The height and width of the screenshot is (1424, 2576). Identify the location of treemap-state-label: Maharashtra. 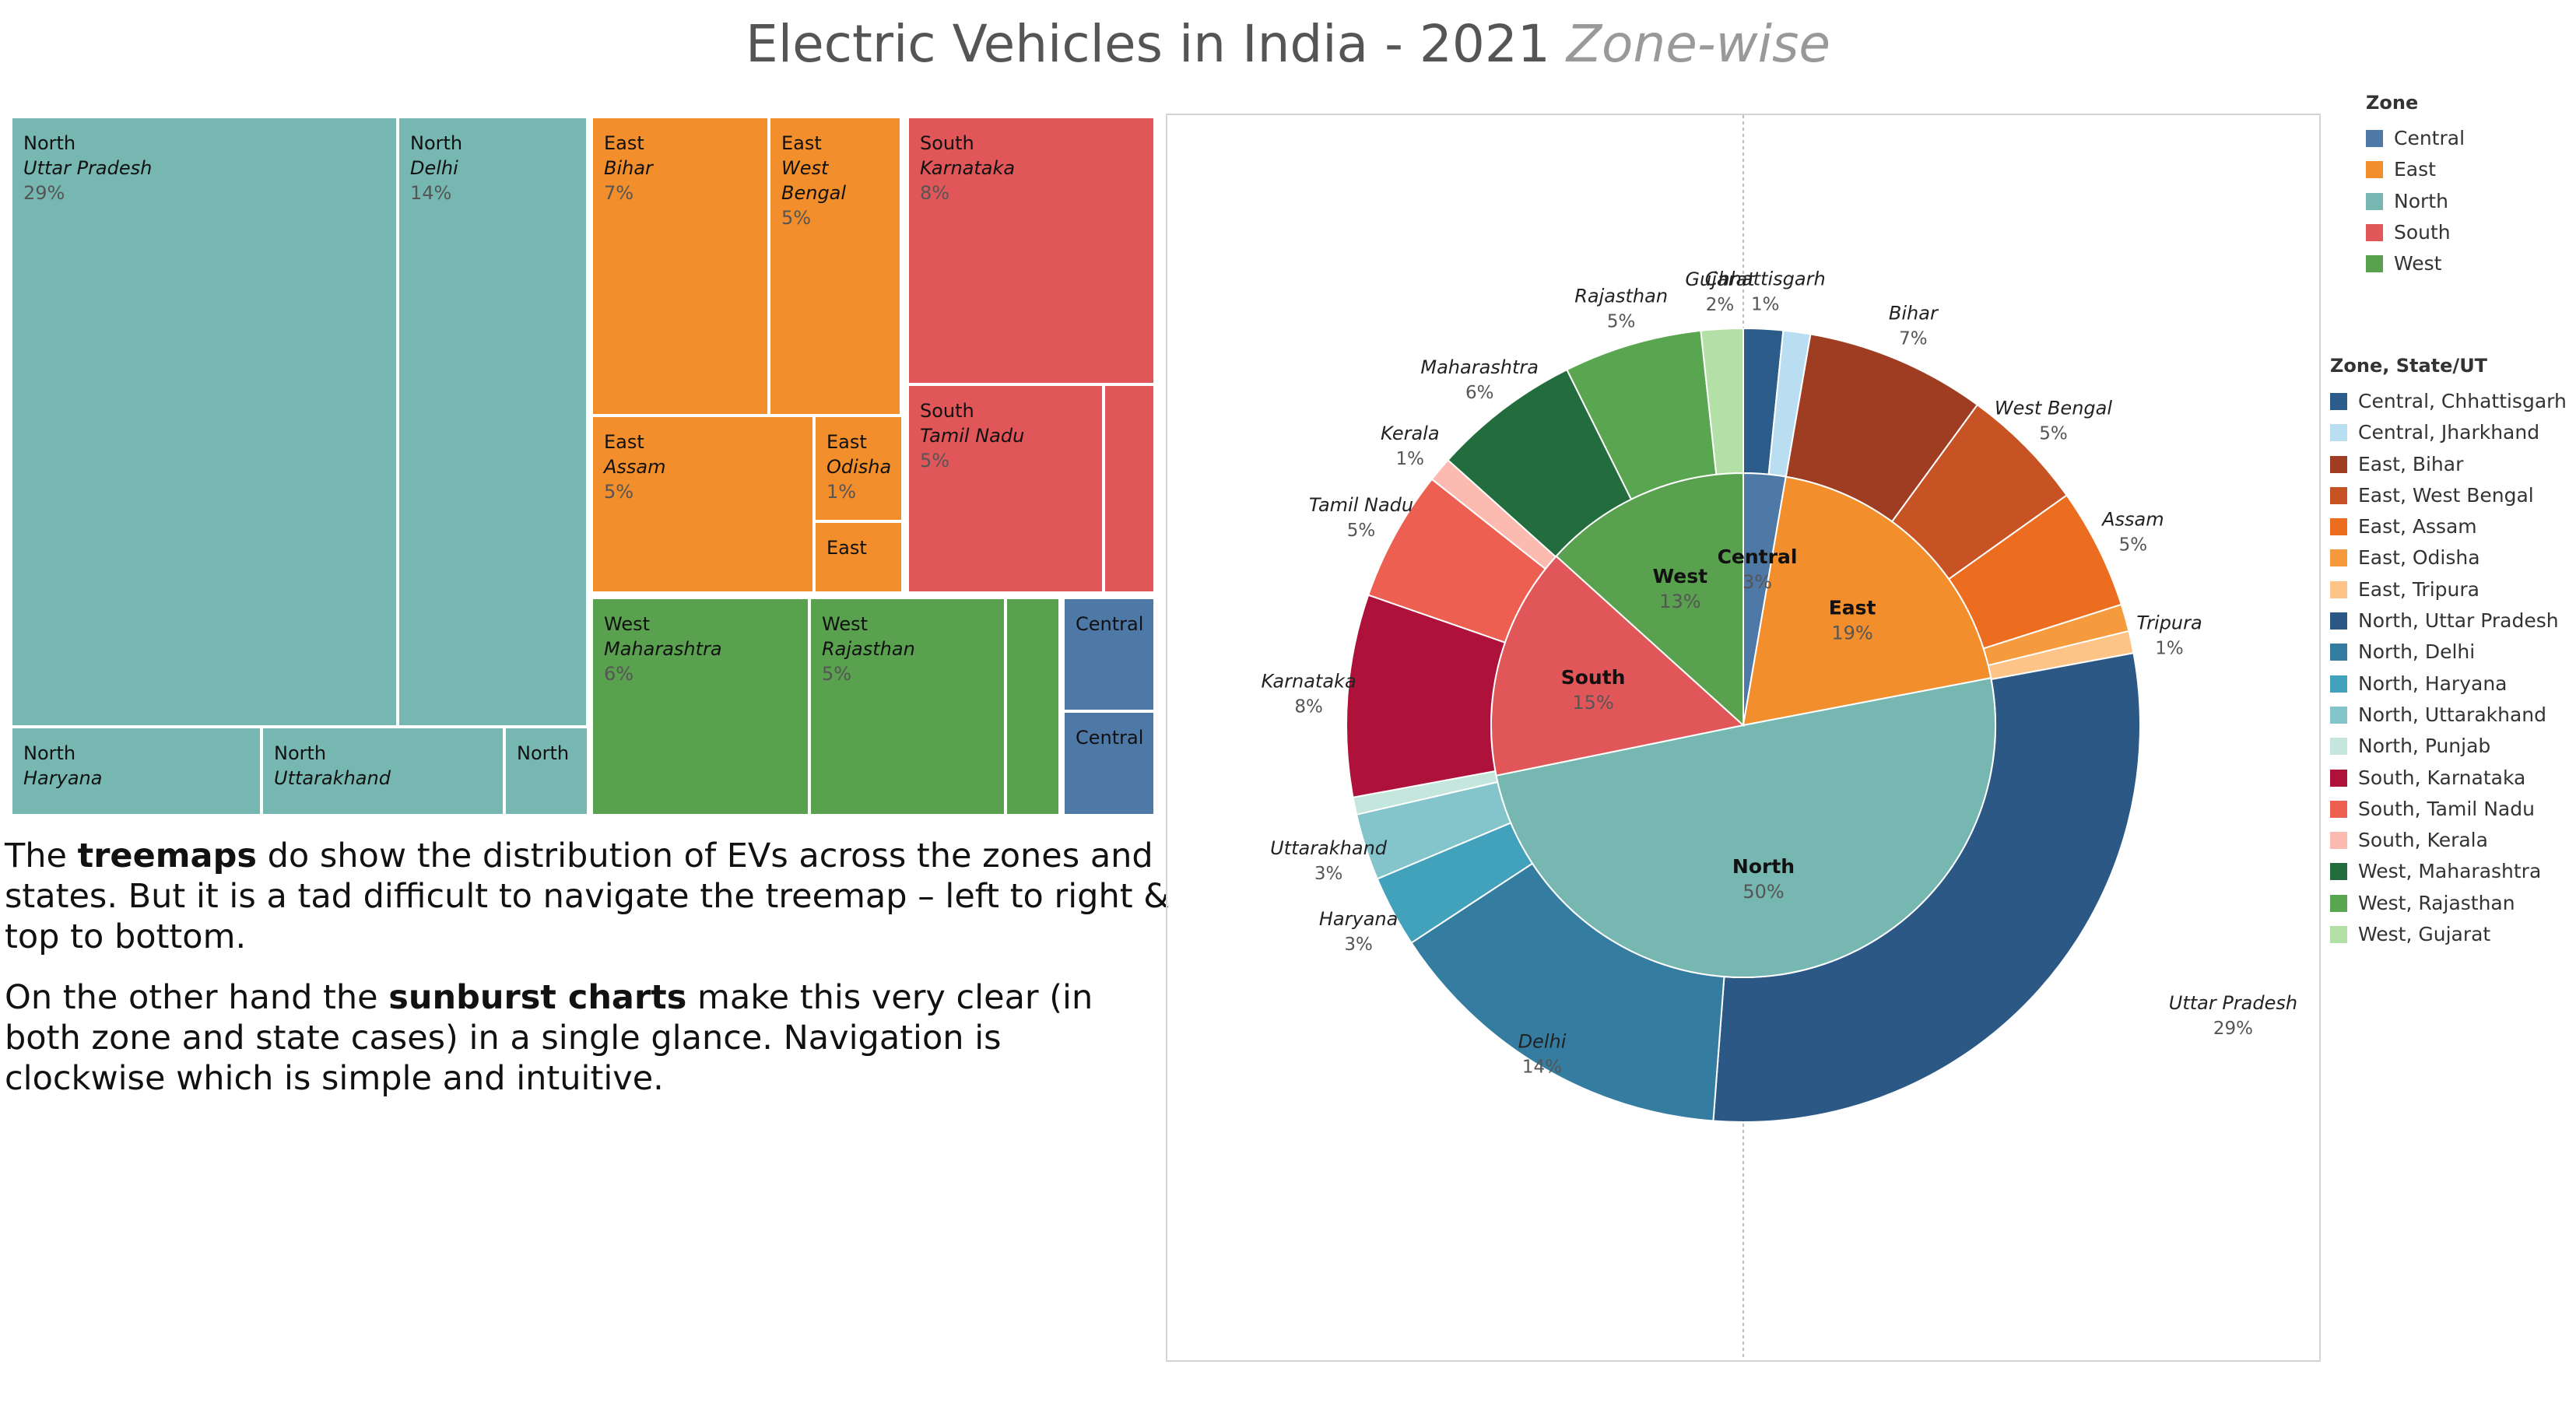
(663, 649).